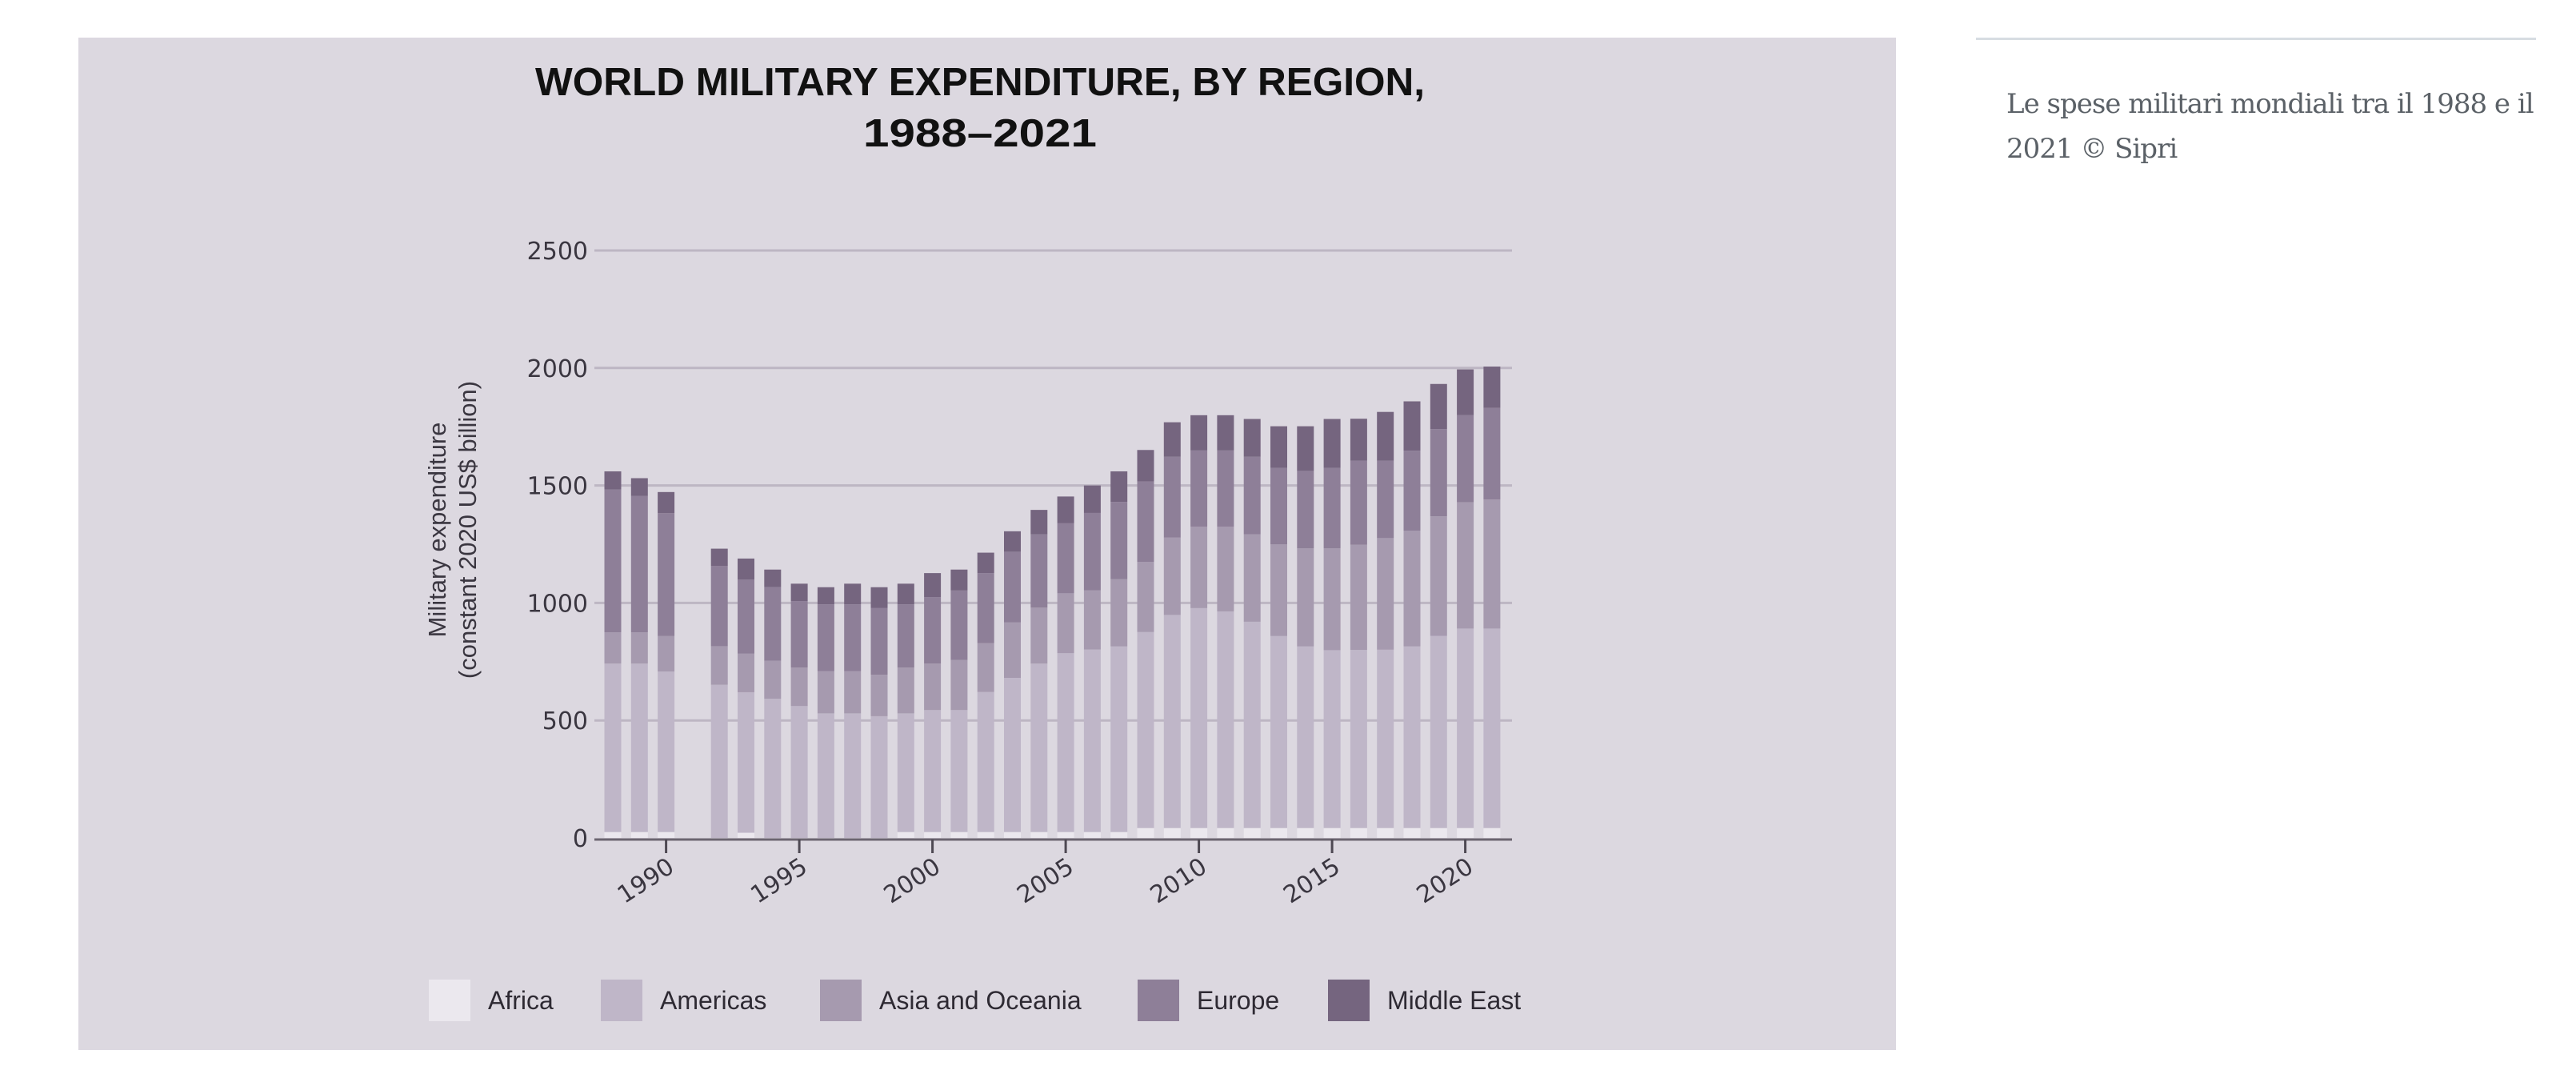  I want to click on bar-stack-2021, so click(1492, 602).